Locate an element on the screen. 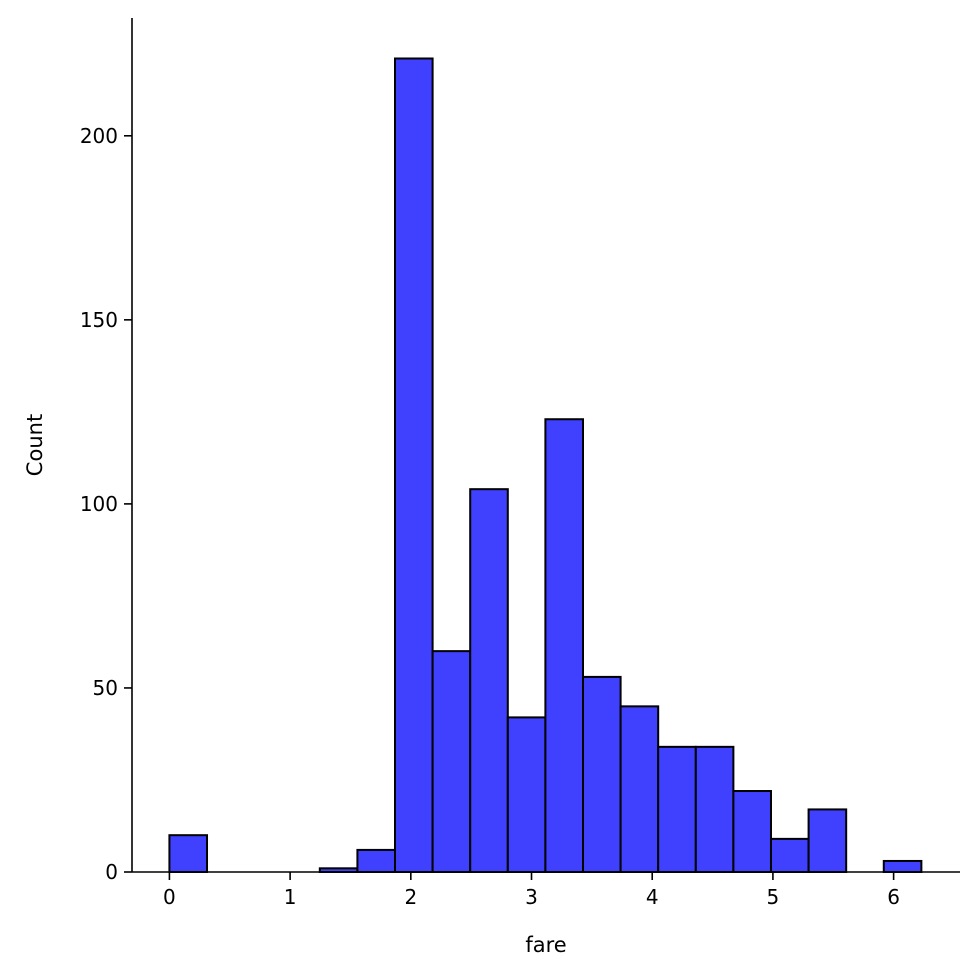 The height and width of the screenshot is (979, 980). x-axis-title: fare is located at coordinates (545, 945).